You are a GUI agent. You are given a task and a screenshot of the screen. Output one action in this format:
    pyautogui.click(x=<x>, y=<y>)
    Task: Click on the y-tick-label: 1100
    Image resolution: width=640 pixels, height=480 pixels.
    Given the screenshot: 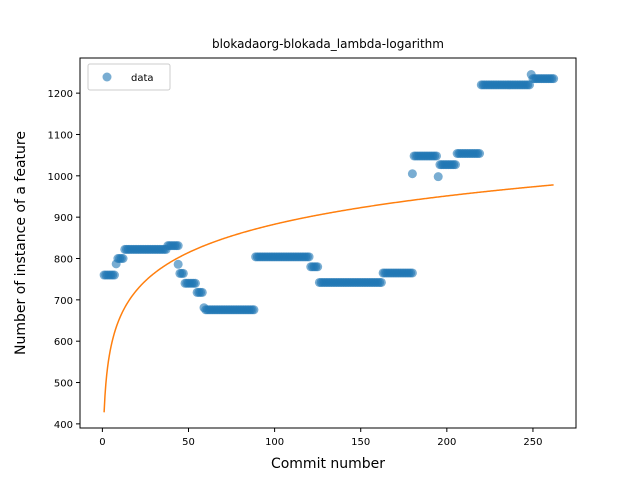 What is the action you would take?
    pyautogui.click(x=60, y=135)
    